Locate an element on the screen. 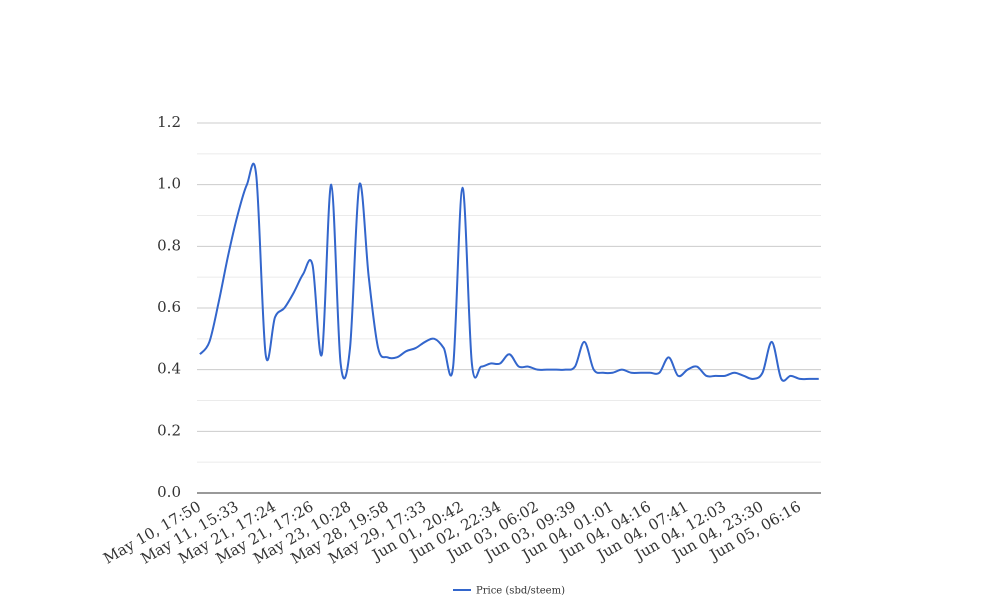 The height and width of the screenshot is (616, 1008). y-tick-label: 0.4 is located at coordinates (169, 369).